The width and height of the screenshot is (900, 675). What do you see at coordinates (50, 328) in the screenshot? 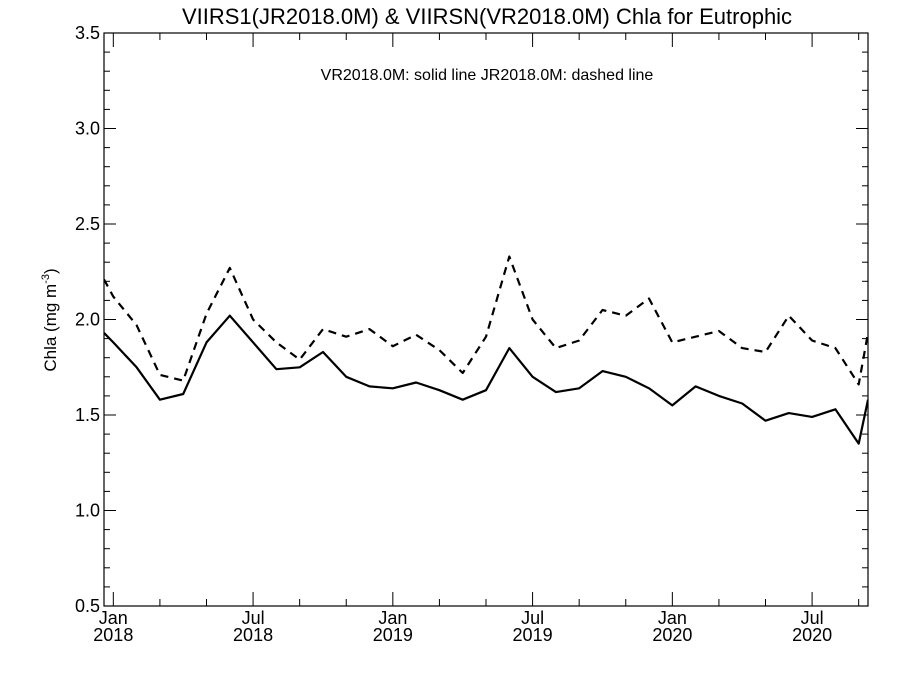
I see `y-axis-label-text: Chla (mg m` at bounding box center [50, 328].